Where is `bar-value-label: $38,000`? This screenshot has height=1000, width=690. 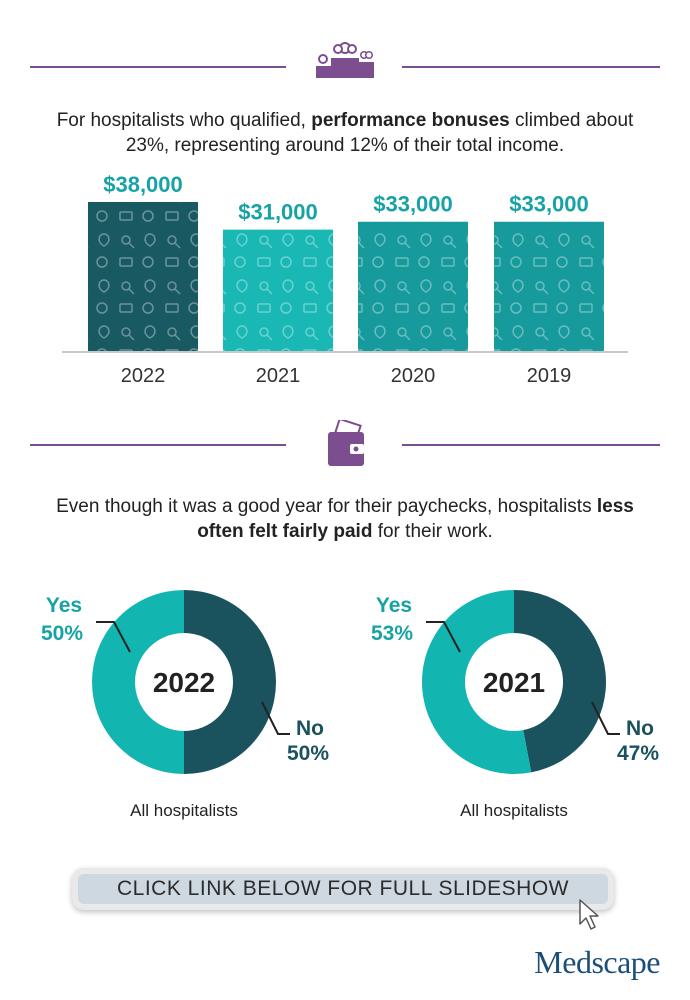 bar-value-label: $38,000 is located at coordinates (143, 184).